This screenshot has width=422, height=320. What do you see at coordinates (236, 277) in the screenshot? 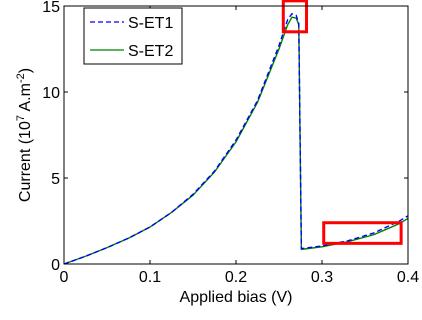
I see `x-tick-label: 0.2` at bounding box center [236, 277].